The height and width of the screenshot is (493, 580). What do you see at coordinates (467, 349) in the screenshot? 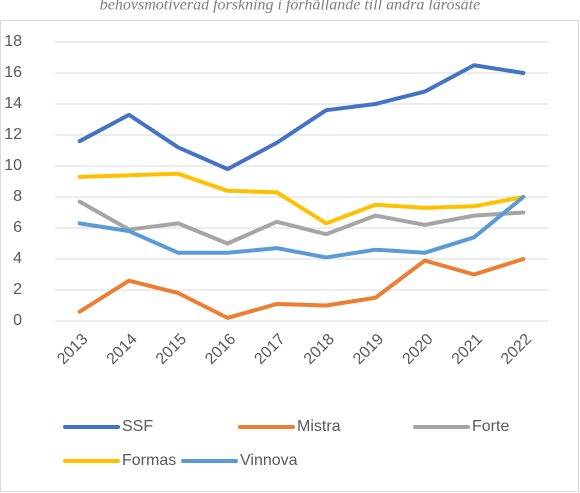
I see `x-tick-label: 2021` at bounding box center [467, 349].